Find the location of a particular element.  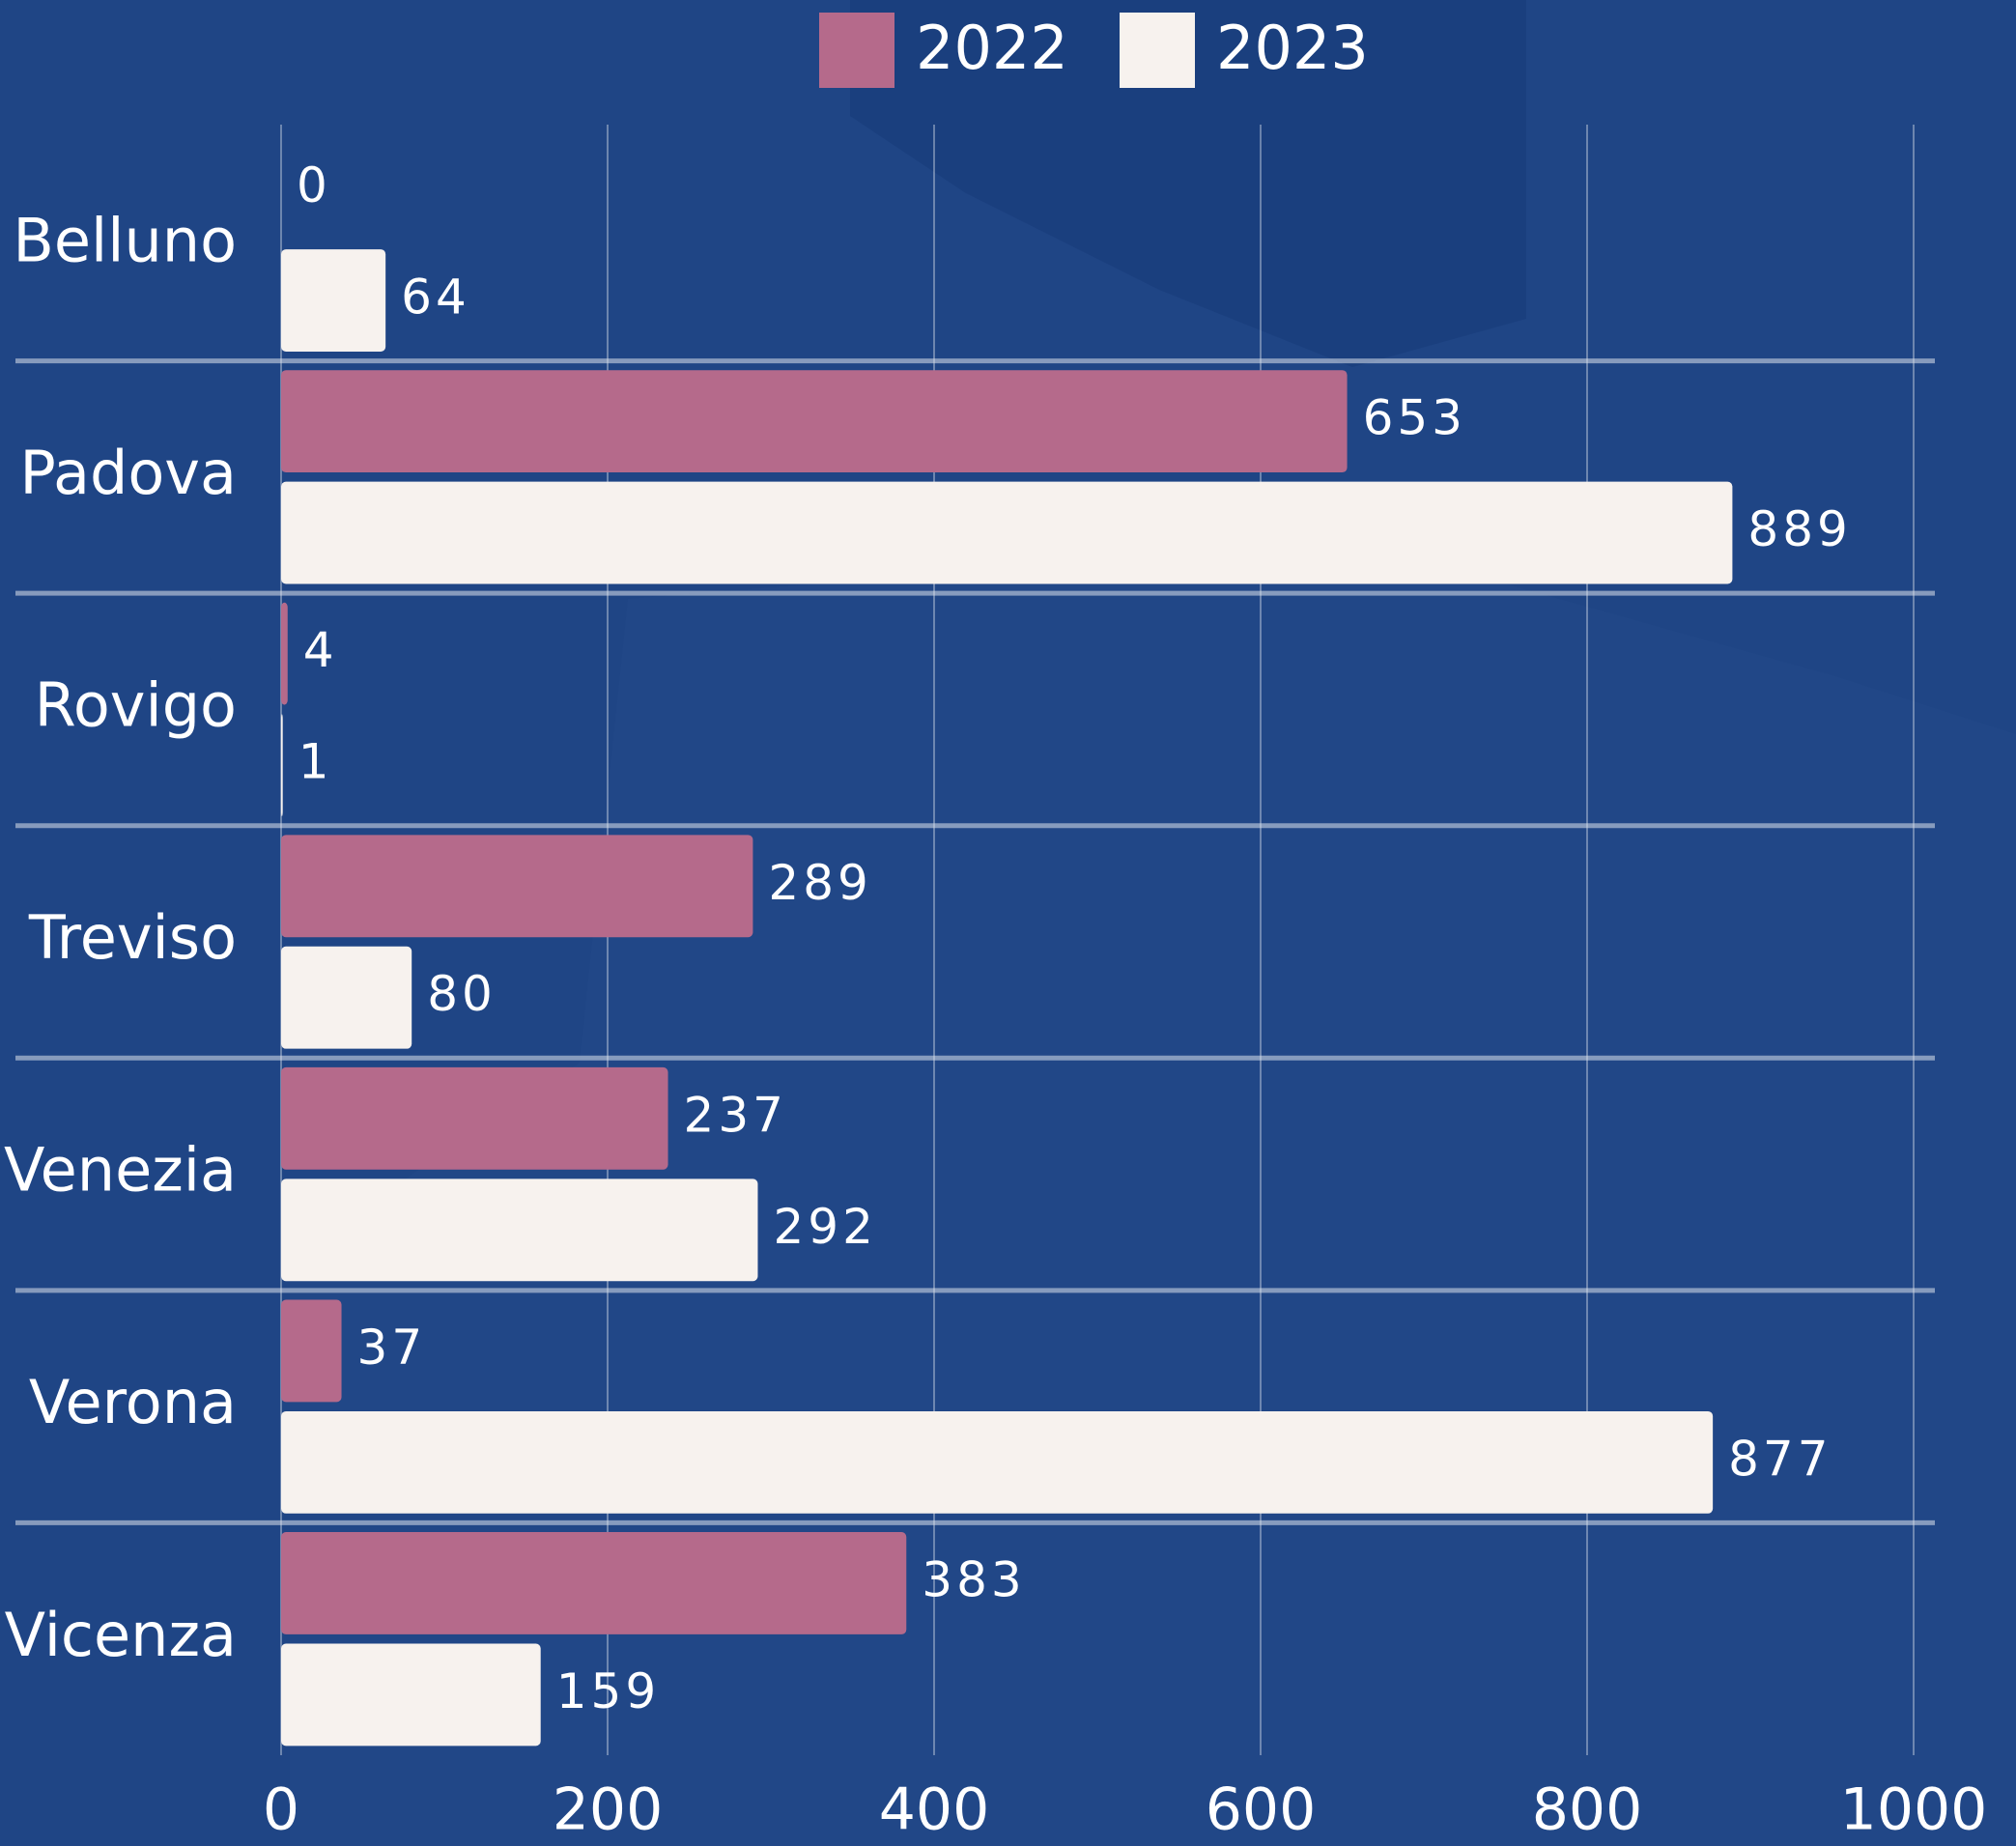

x-tick-label: 0 is located at coordinates (281, 1810).